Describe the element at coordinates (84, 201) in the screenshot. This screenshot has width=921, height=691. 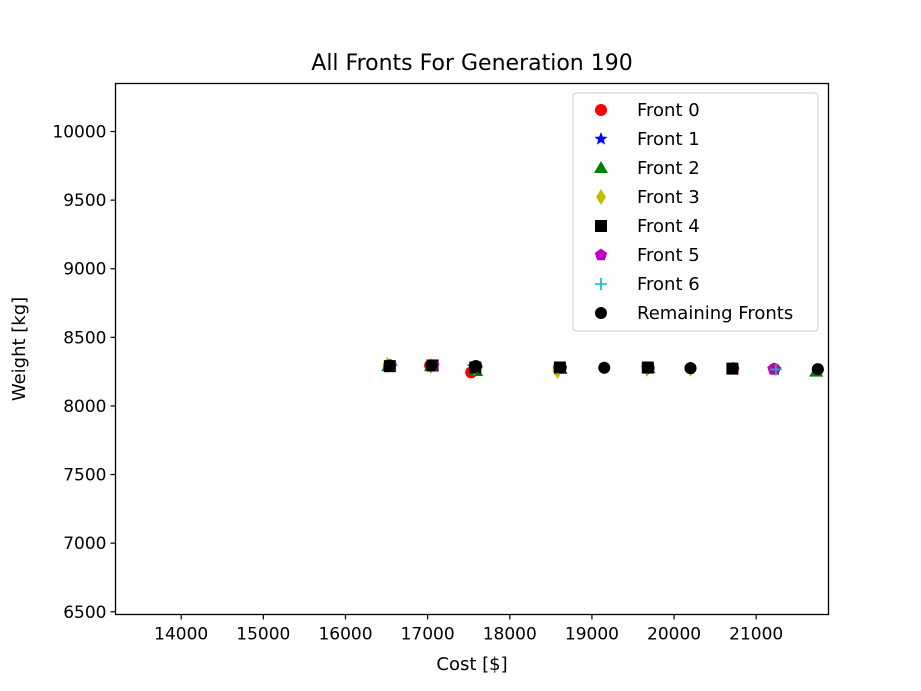
I see `y-tick-label: 9500` at that location.